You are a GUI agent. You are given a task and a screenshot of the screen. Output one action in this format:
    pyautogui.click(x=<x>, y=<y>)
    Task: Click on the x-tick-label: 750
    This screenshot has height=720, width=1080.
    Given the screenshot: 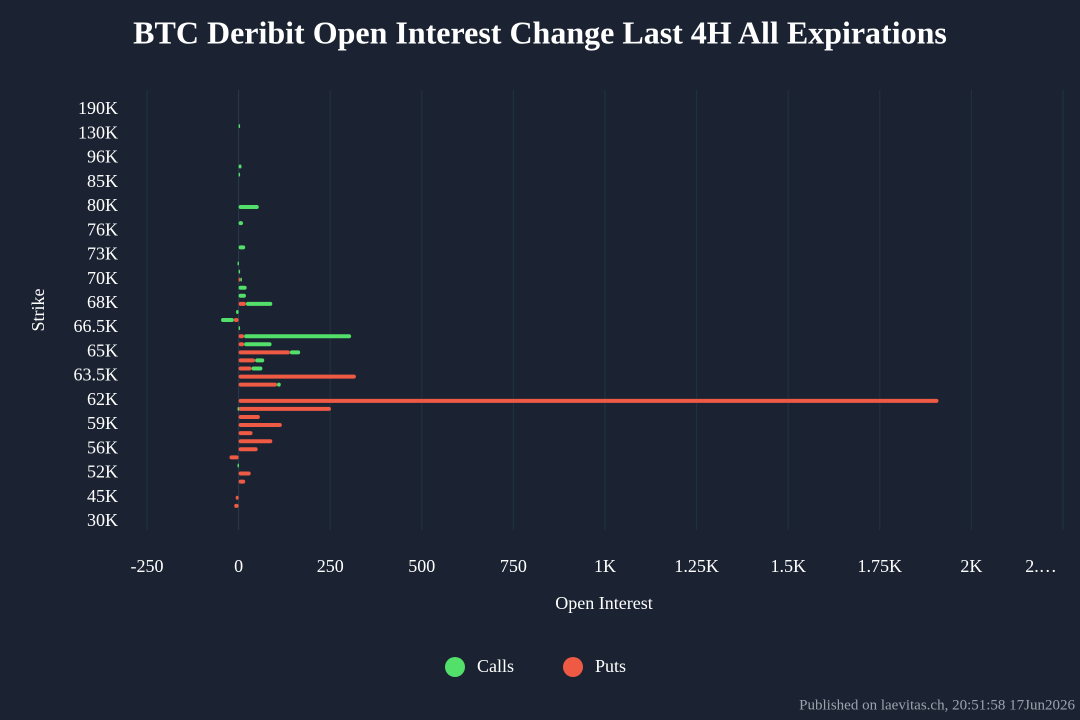 What is the action you would take?
    pyautogui.click(x=513, y=566)
    